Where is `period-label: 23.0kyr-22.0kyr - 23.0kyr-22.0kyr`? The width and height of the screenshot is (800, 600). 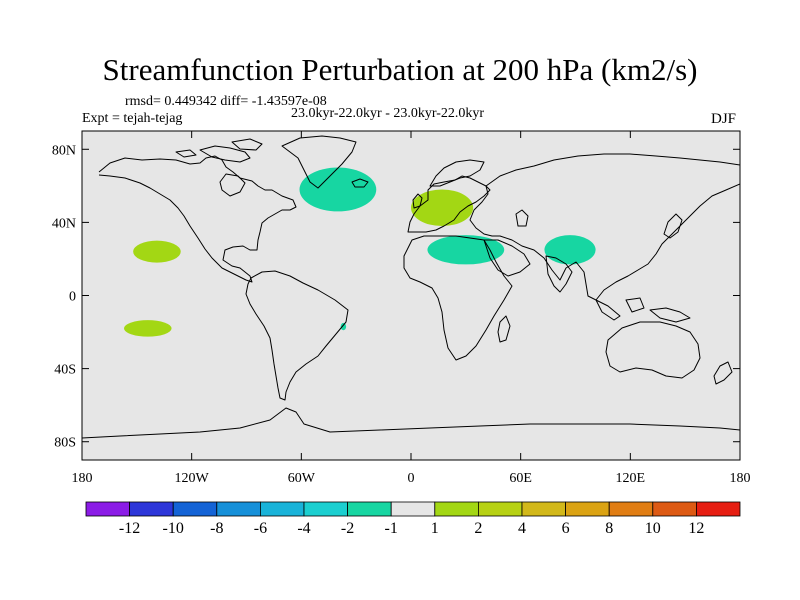
period-label: 23.0kyr-22.0kyr - 23.0kyr-22.0kyr is located at coordinates (388, 113).